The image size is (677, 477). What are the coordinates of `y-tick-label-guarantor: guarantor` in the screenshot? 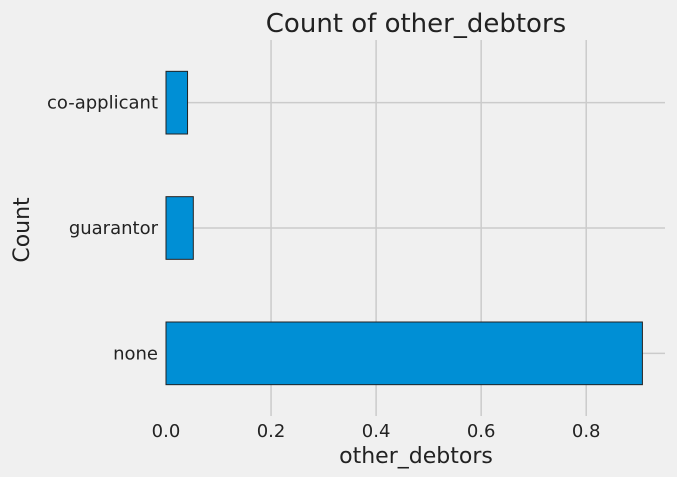 It's located at (114, 228).